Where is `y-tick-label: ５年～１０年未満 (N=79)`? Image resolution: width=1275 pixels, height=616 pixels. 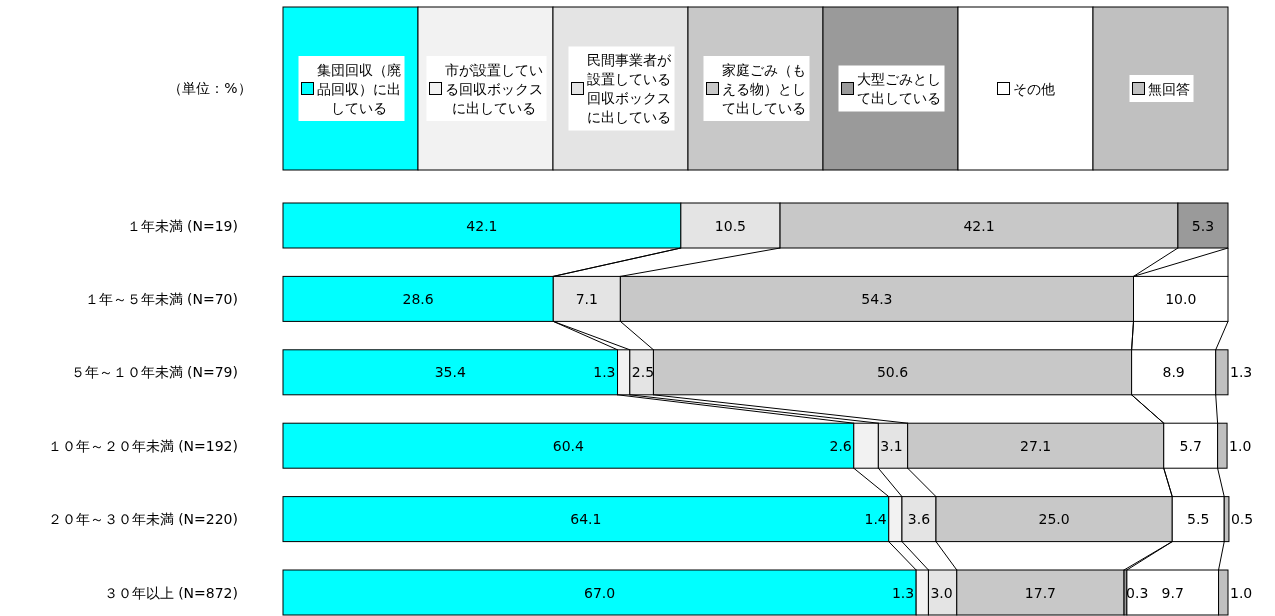 y-tick-label: ５年～１０年未満 (N=79) is located at coordinates (154, 372).